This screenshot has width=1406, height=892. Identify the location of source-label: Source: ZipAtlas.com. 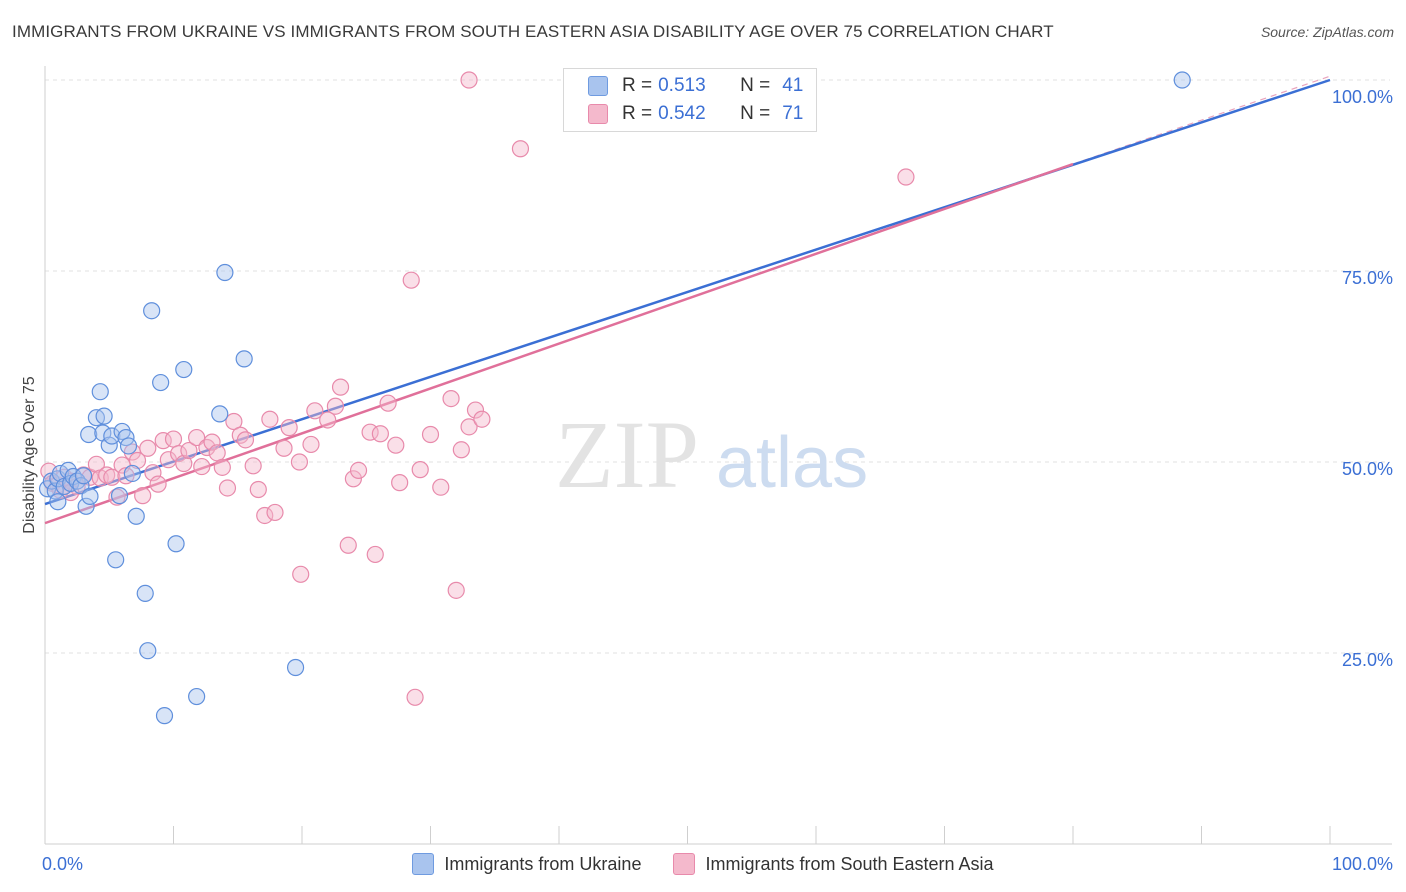
(1327, 32).